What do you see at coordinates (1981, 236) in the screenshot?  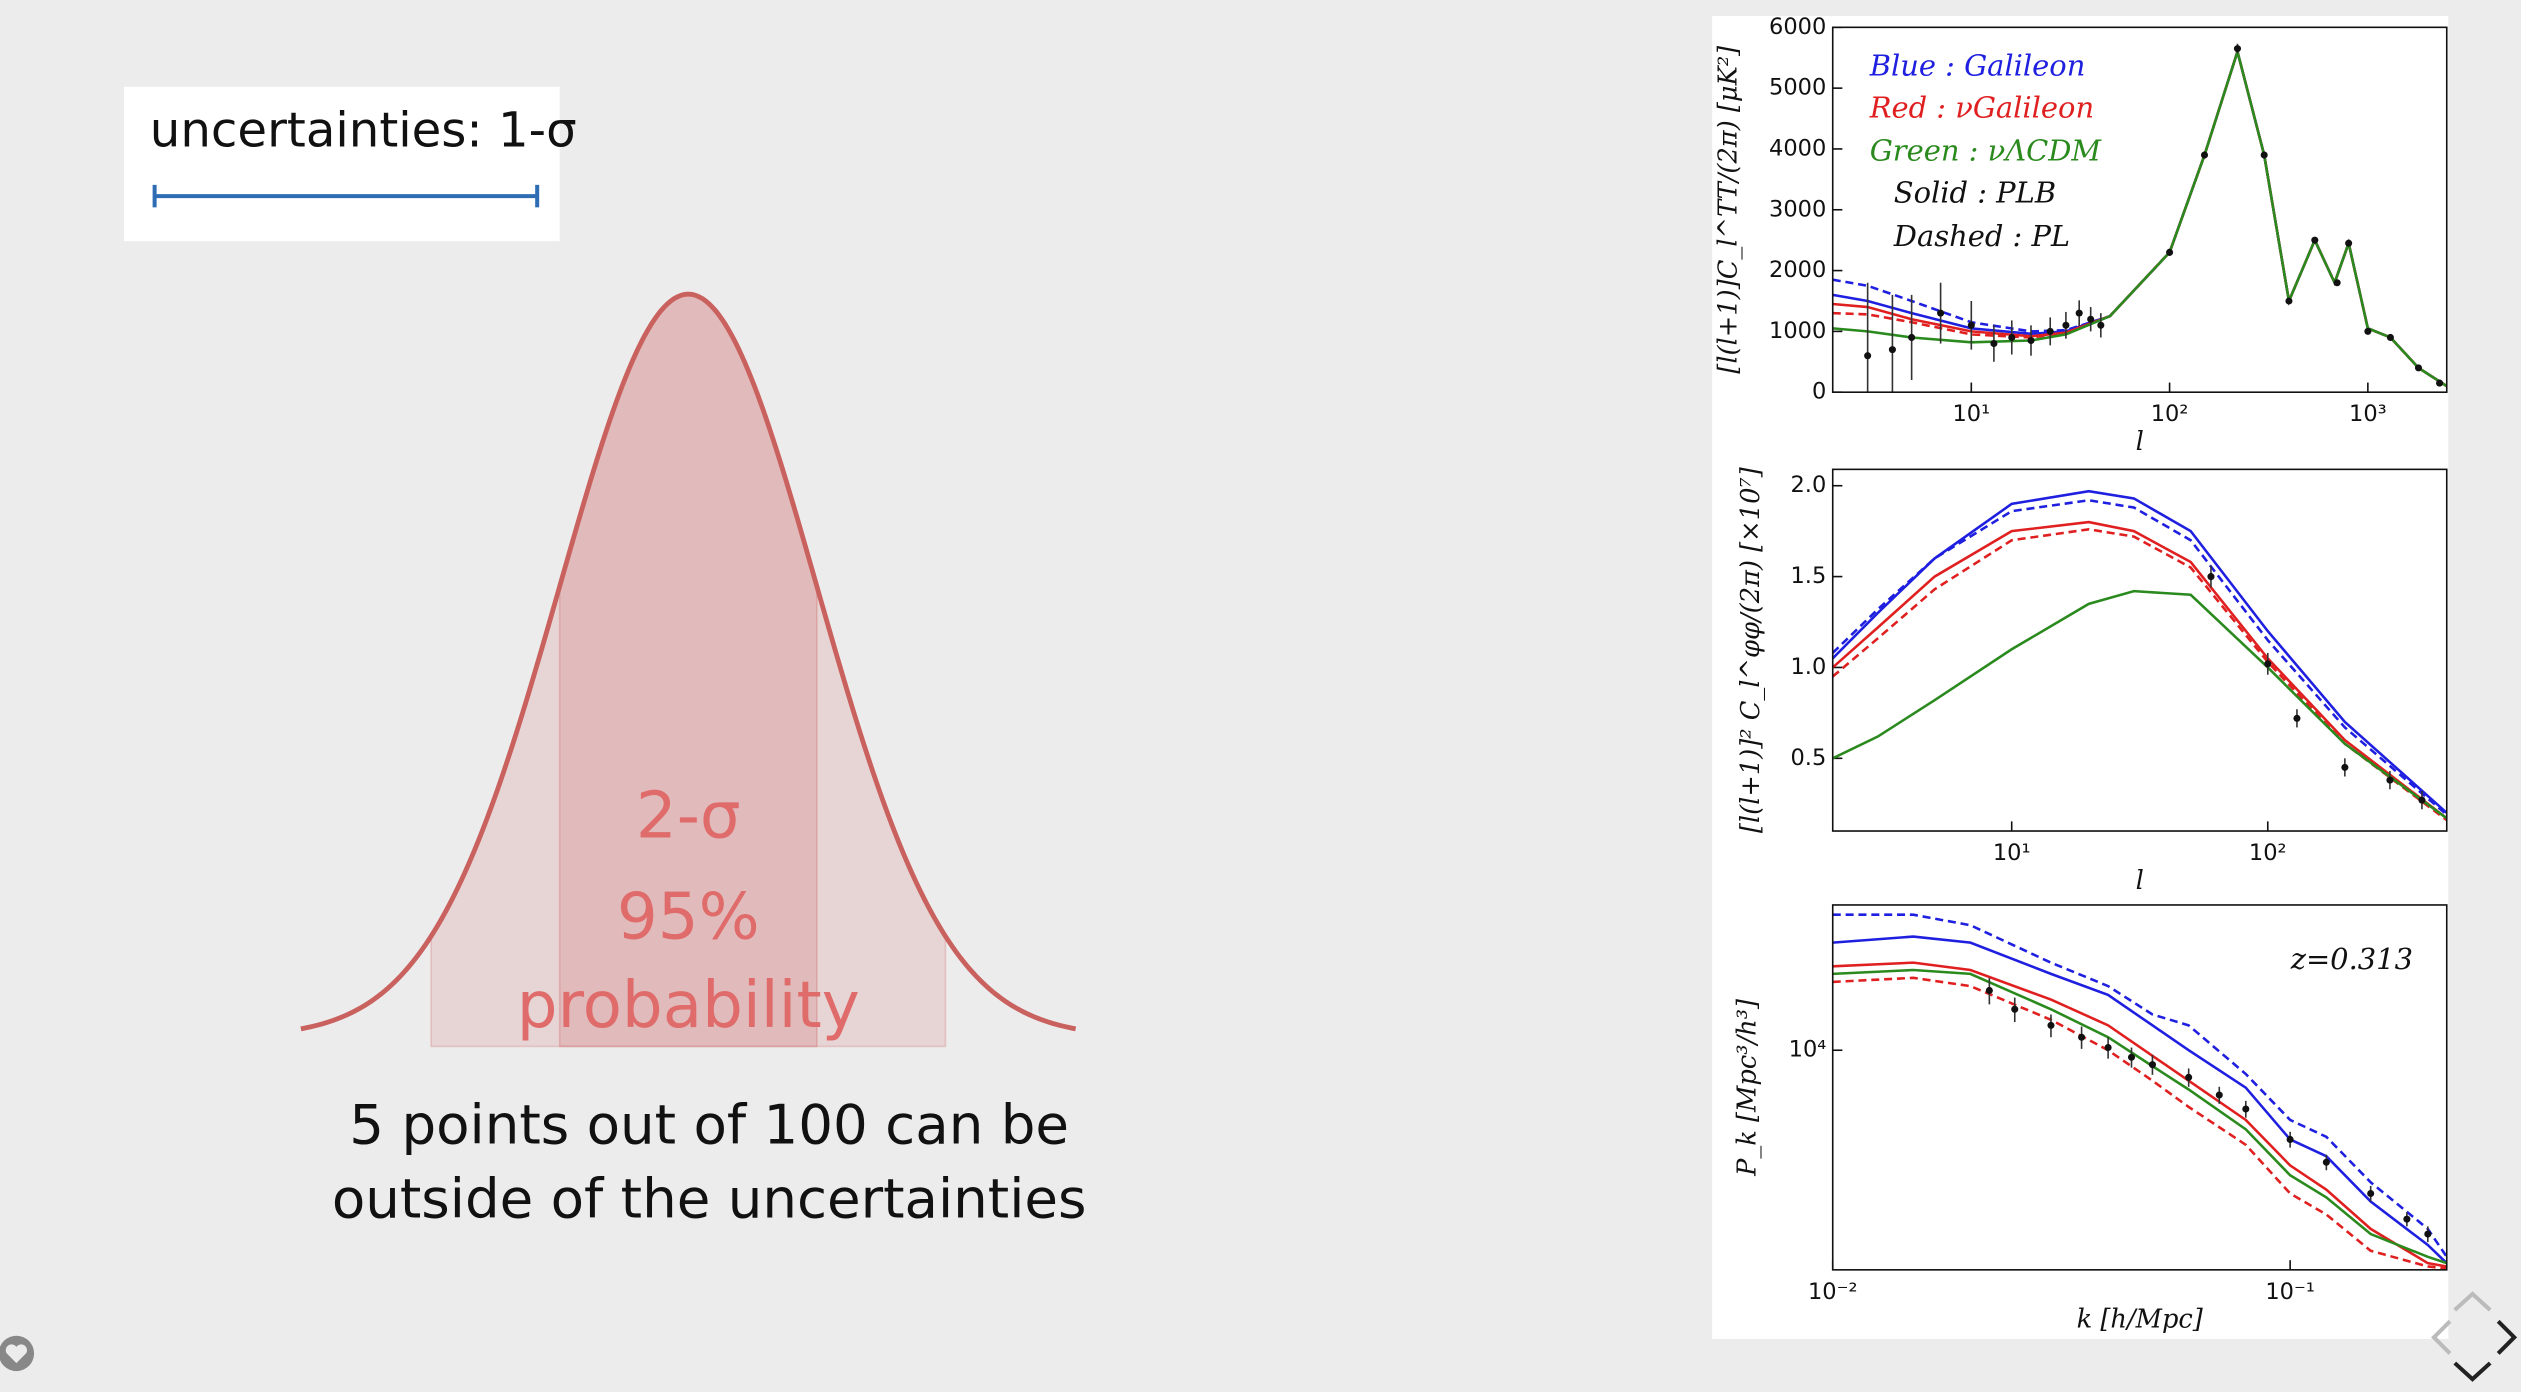 I see `annotation: Dashed : PL` at bounding box center [1981, 236].